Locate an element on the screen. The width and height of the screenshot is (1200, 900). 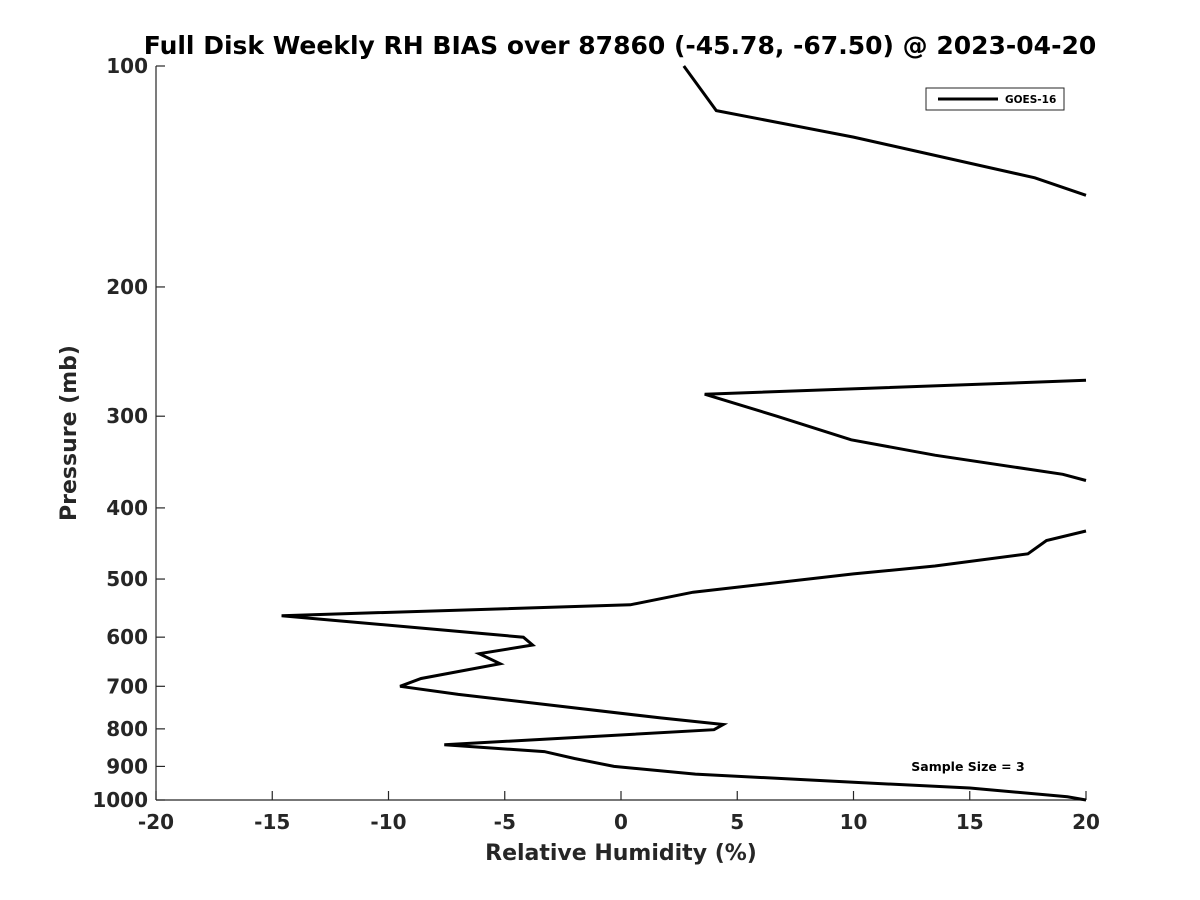
x-tick-label: 15 is located at coordinates (970, 822).